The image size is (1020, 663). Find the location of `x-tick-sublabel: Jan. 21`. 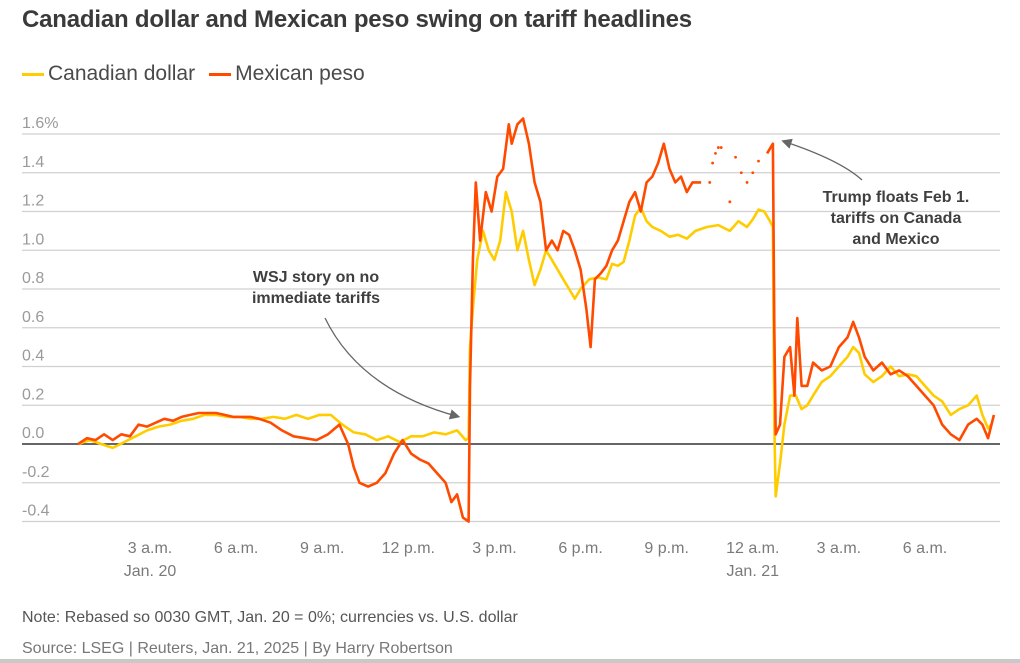

x-tick-sublabel: Jan. 21 is located at coordinates (753, 571).